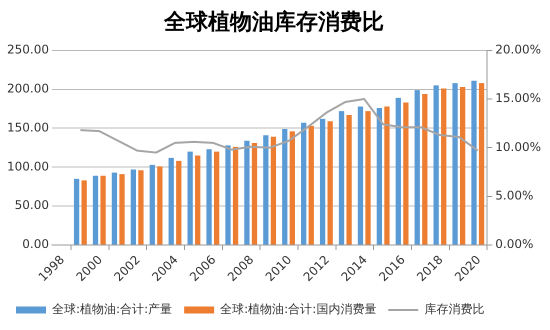 This screenshot has height=330, width=550. I want to click on y-tick-label: 250.00, so click(27, 49).